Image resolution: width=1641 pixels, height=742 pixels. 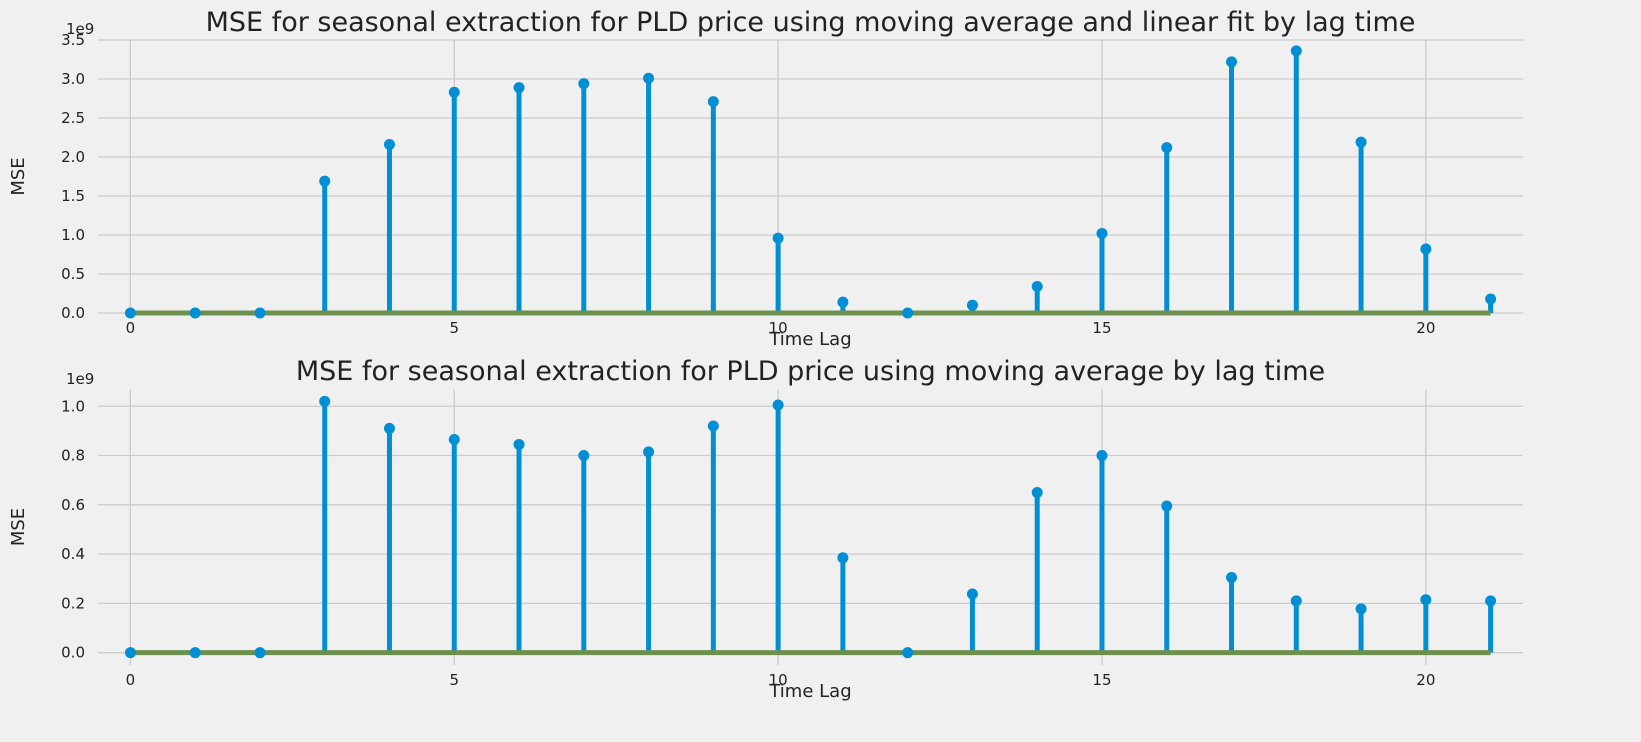 What do you see at coordinates (73, 603) in the screenshot?
I see `y-tick-label: 0.2` at bounding box center [73, 603].